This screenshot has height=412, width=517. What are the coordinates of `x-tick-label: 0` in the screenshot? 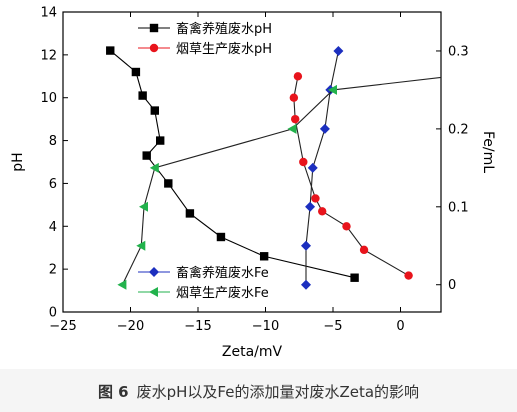 It's located at (400, 326).